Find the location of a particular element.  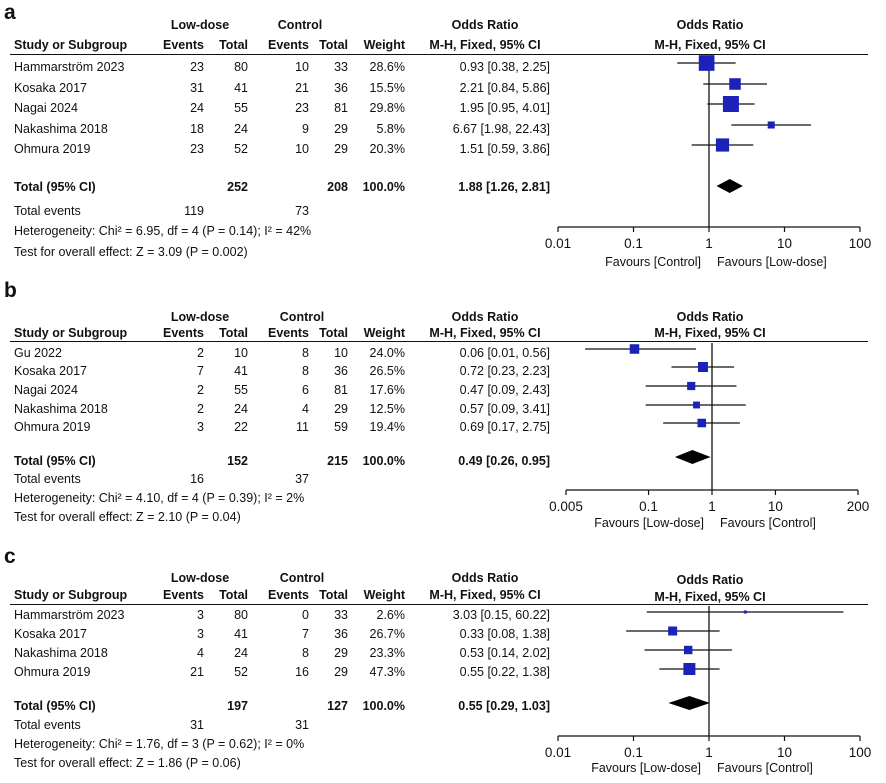

total1-sum: 152 is located at coordinates (237, 461).